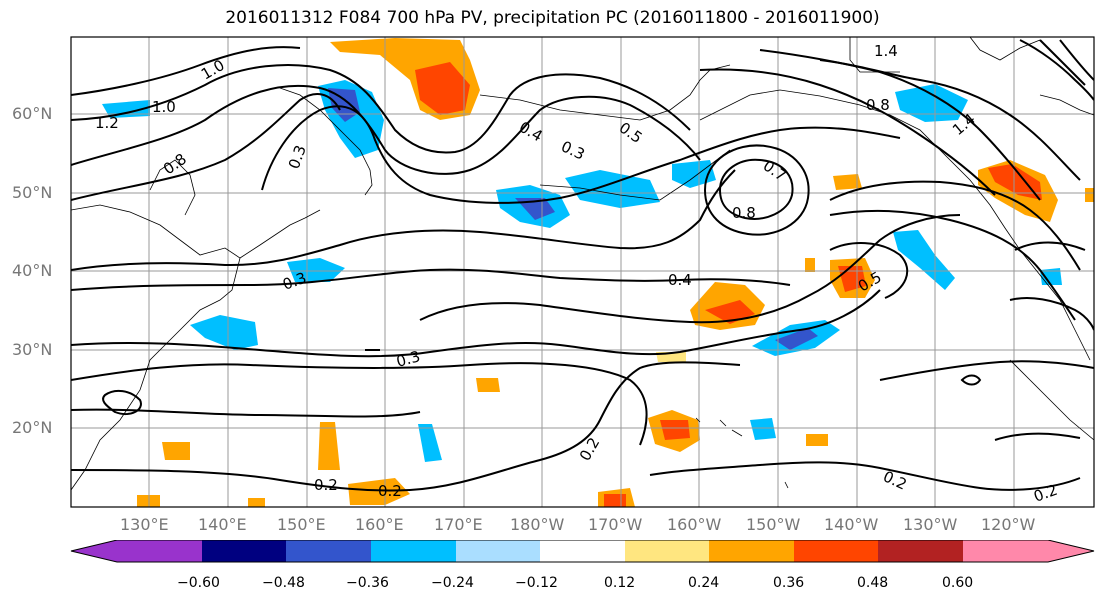 This screenshot has height=601, width=1105. I want to click on lon-label-130w: 130°W, so click(930, 524).